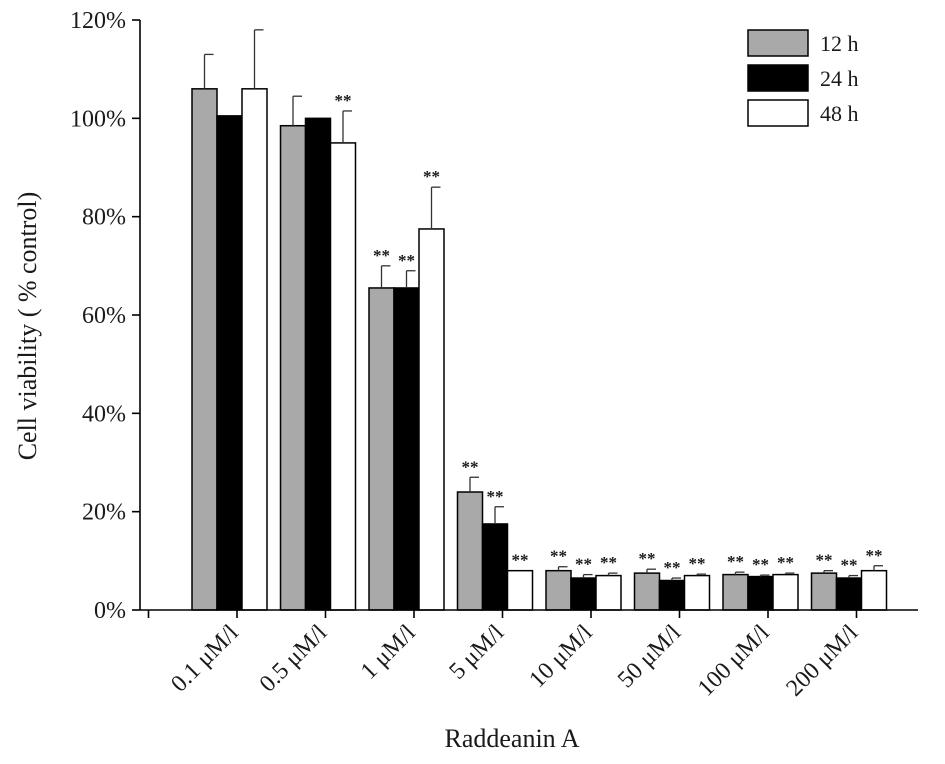 The height and width of the screenshot is (764, 945). I want to click on x-tick-label: 5 μM/l, so click(477, 652).